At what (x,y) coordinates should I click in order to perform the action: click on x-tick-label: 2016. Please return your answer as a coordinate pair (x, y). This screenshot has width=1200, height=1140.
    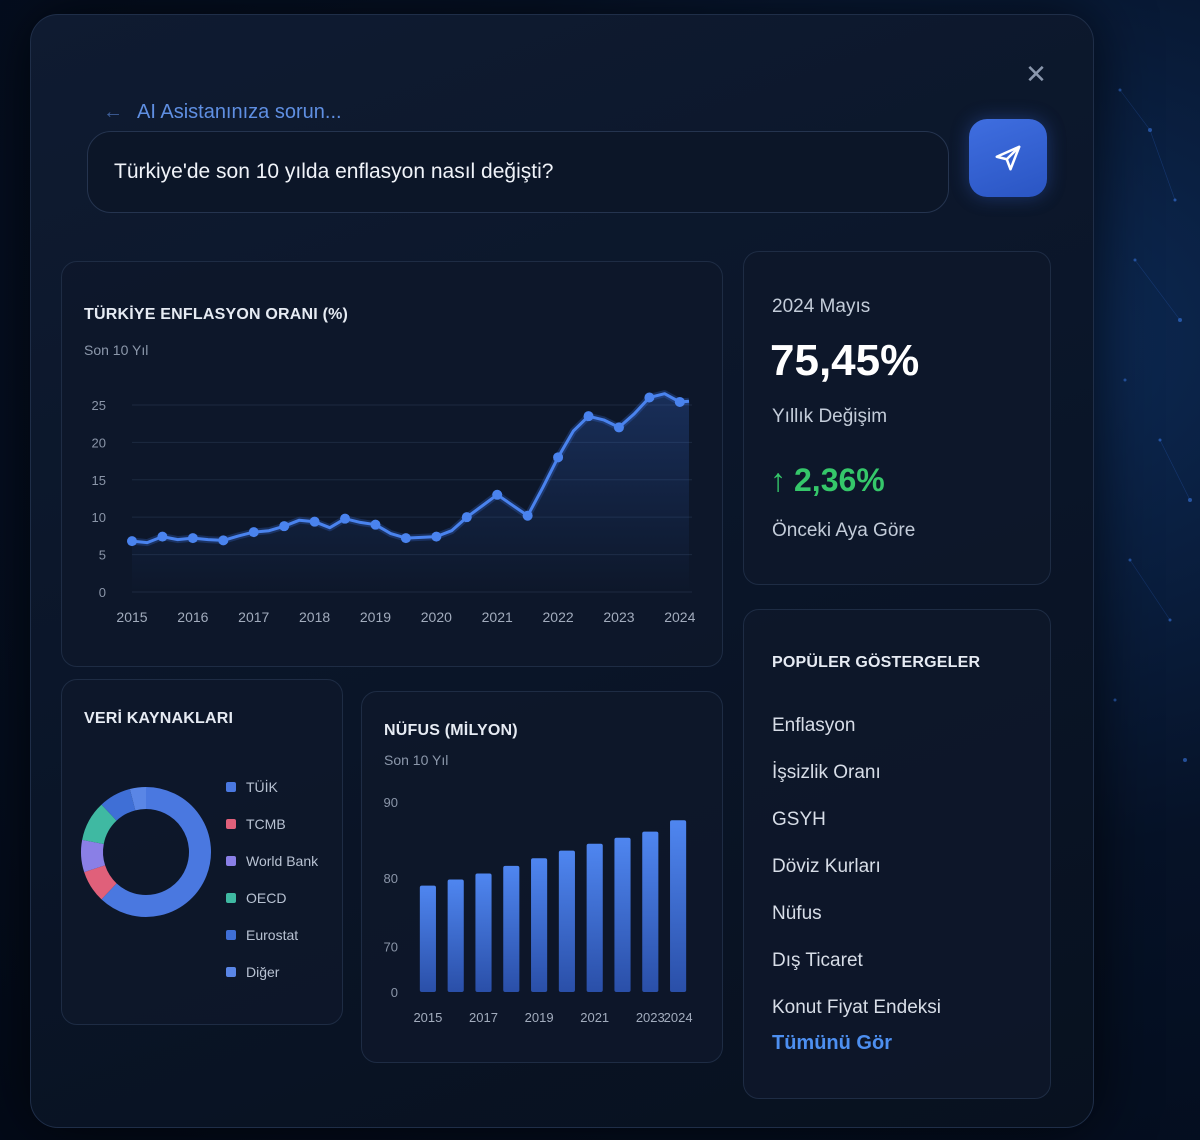
    Looking at the image, I should click on (192, 617).